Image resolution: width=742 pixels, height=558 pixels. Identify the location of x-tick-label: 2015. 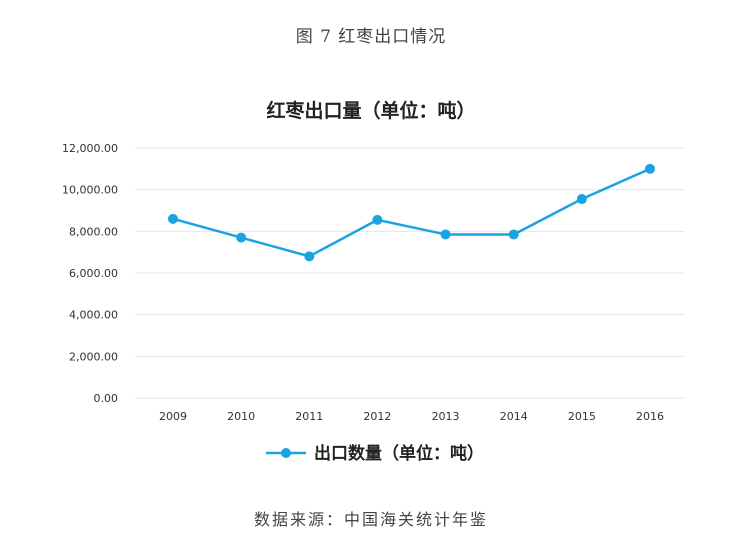
(582, 416).